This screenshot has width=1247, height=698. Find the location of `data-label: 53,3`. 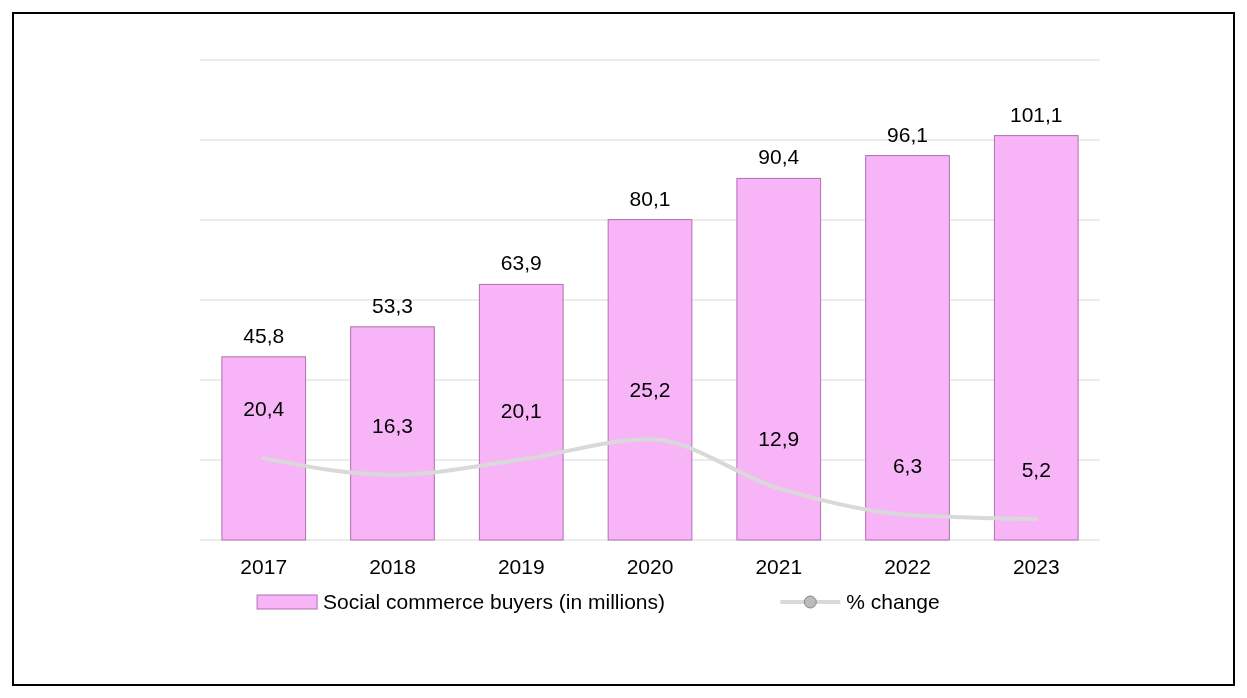

data-label: 53,3 is located at coordinates (392, 305).